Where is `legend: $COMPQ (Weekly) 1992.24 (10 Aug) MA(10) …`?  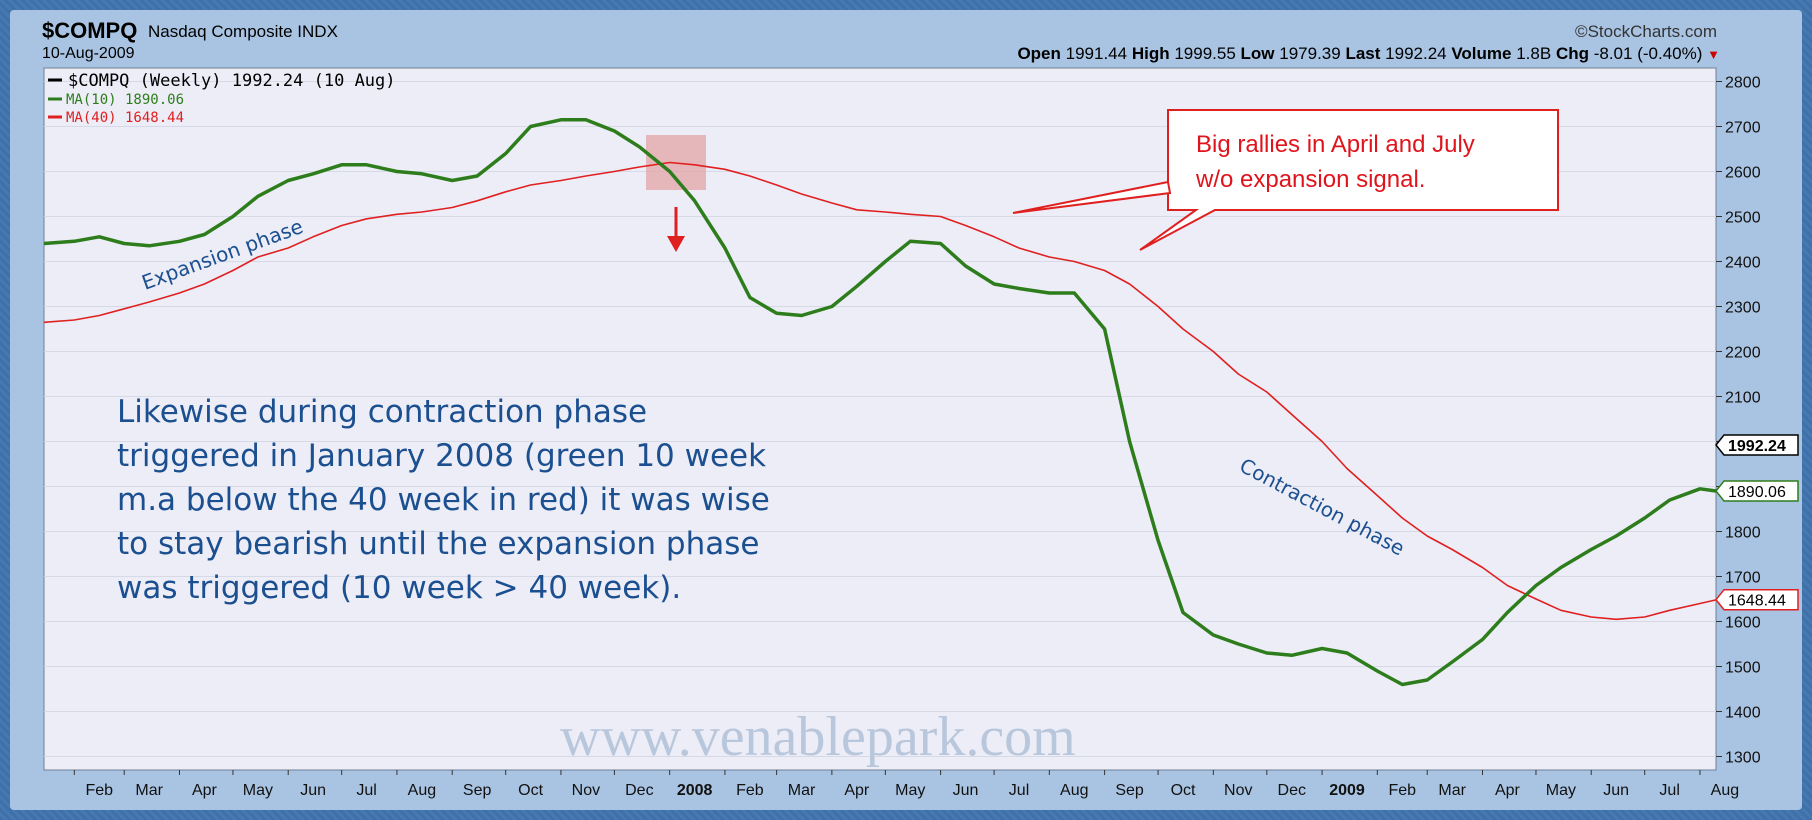 legend: $COMPQ (Weekly) 1992.24 (10 Aug) MA(10) … is located at coordinates (222, 98).